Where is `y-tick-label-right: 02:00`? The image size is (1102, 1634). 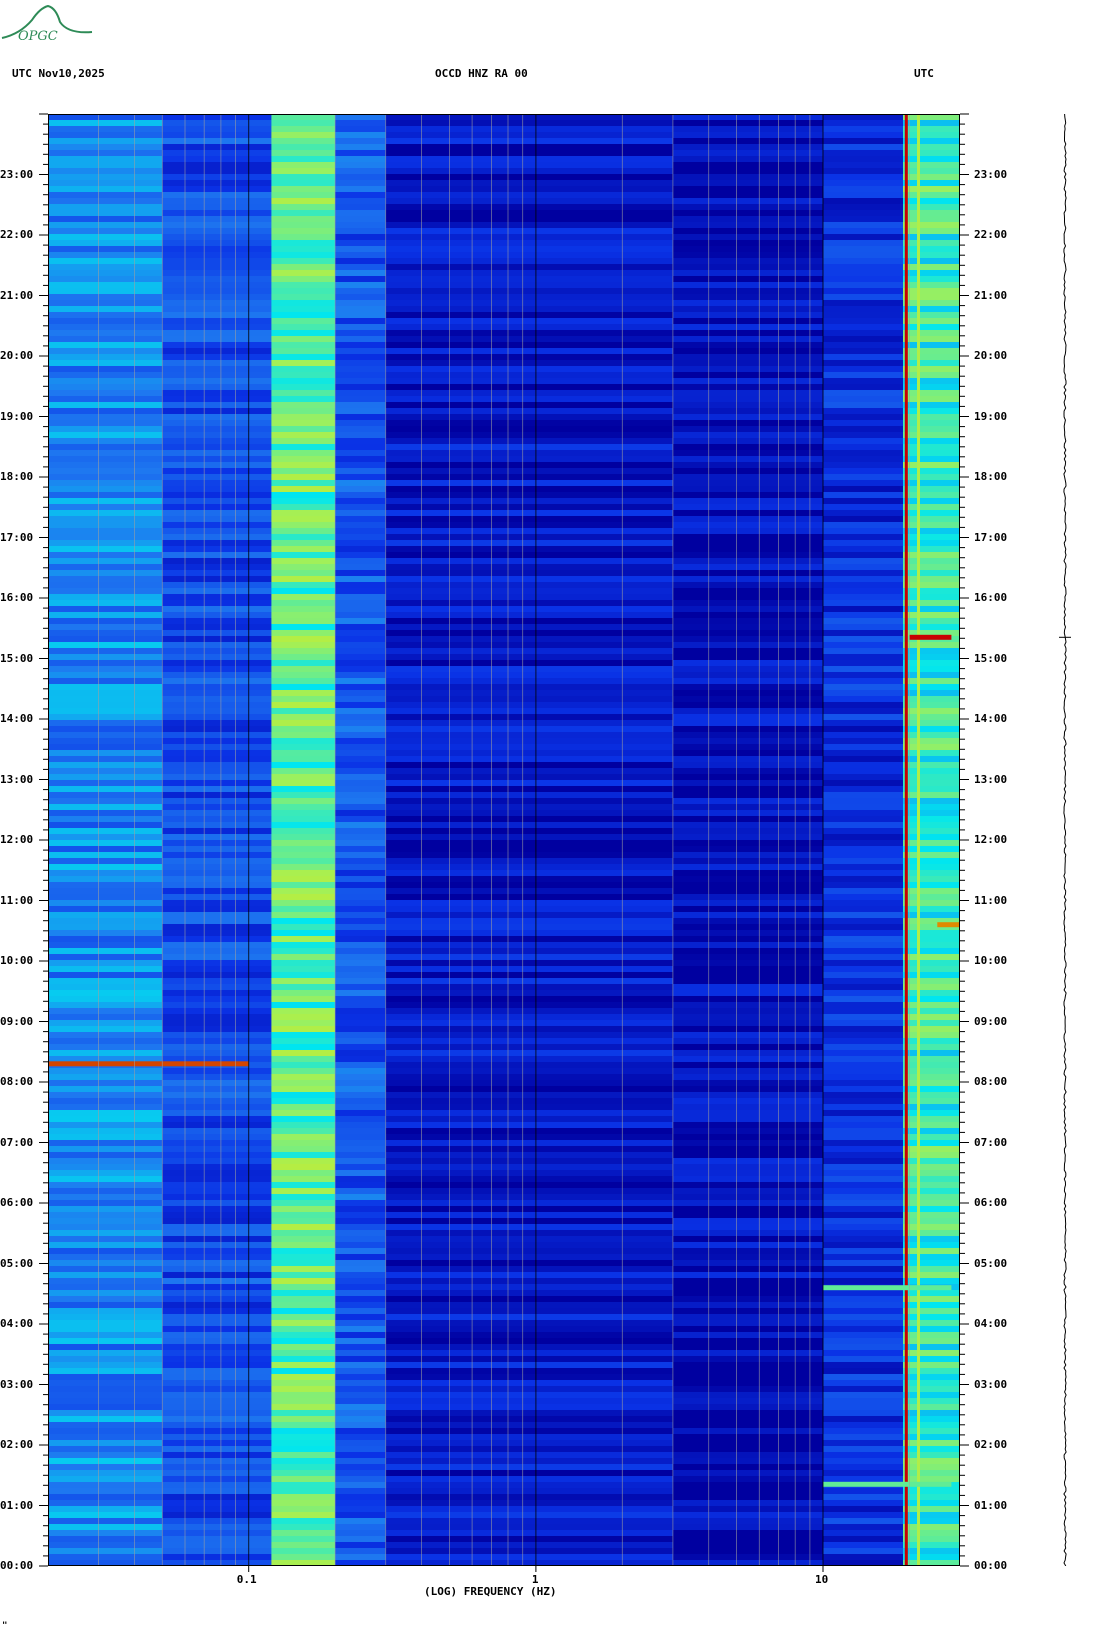 y-tick-label-right: 02:00 is located at coordinates (991, 1444).